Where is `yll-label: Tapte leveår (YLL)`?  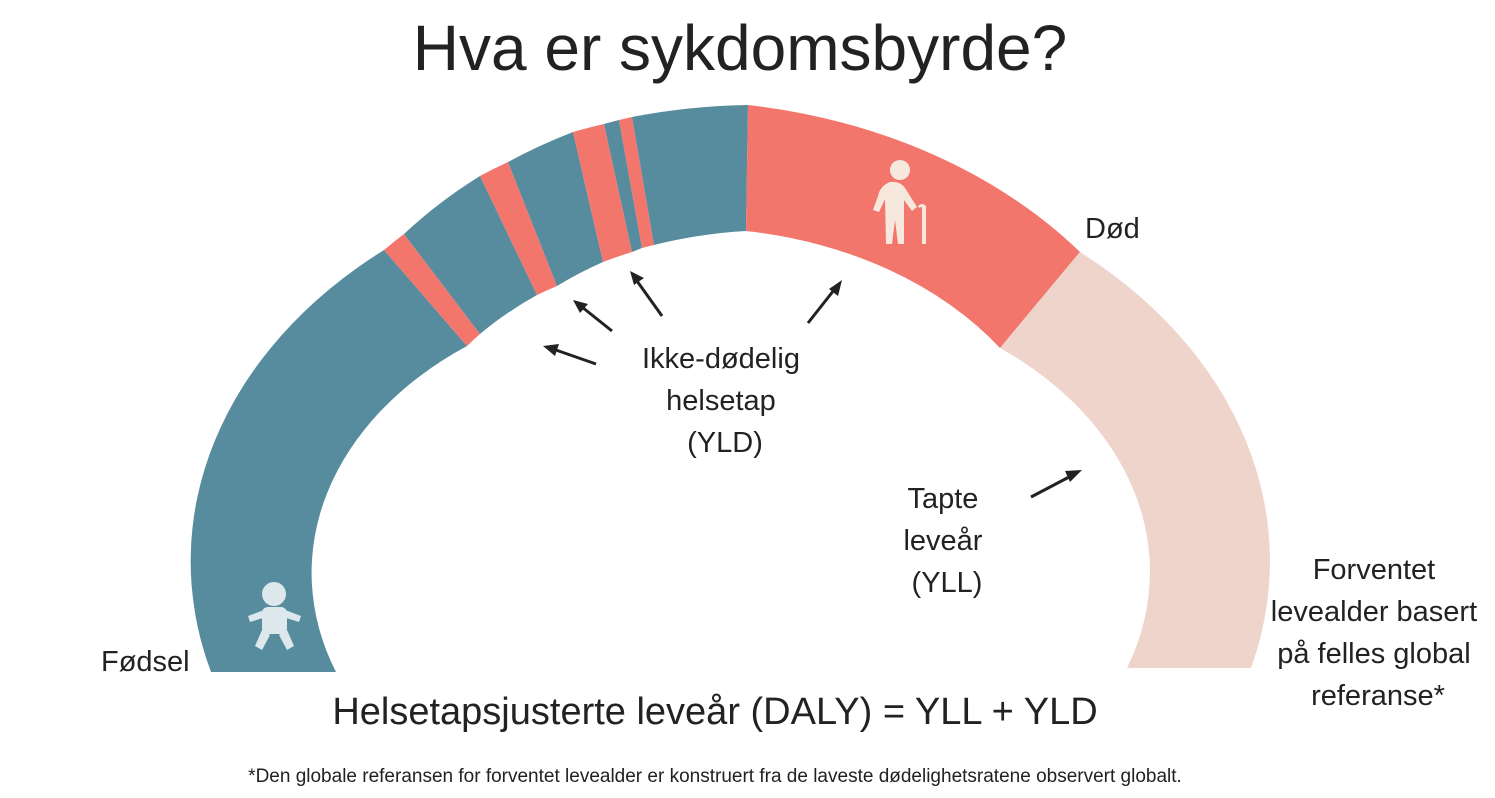 yll-label: Tapte leveår (YLL) is located at coordinates (946, 541).